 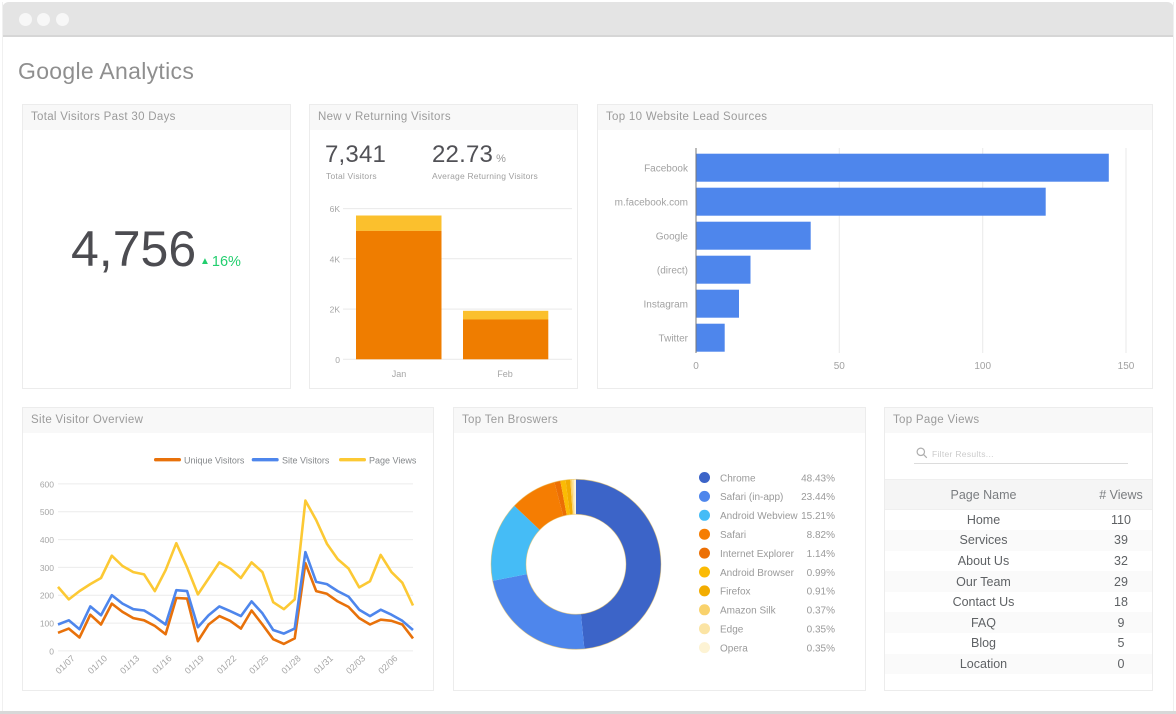 What do you see at coordinates (47, 484) in the screenshot?
I see `svg-text: 600` at bounding box center [47, 484].